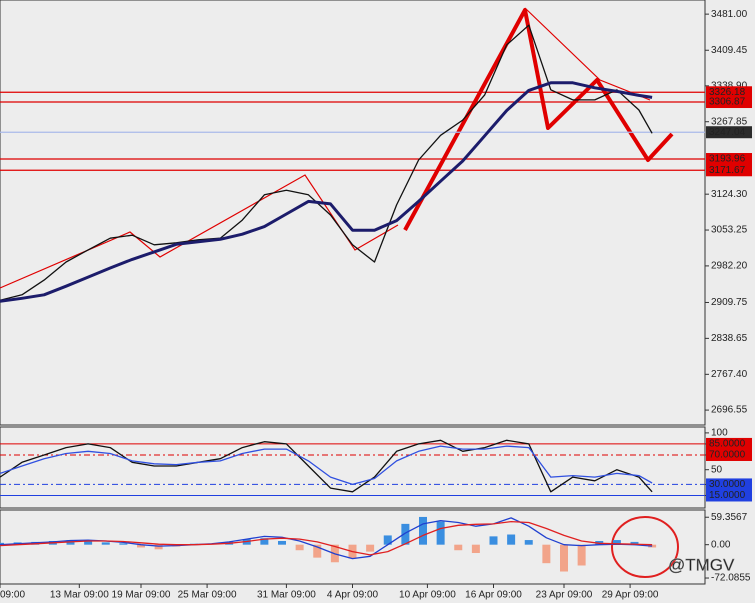 This screenshot has width=755, height=603. I want to click on x-tick-label: 23 Apr 09:00, so click(564, 595).